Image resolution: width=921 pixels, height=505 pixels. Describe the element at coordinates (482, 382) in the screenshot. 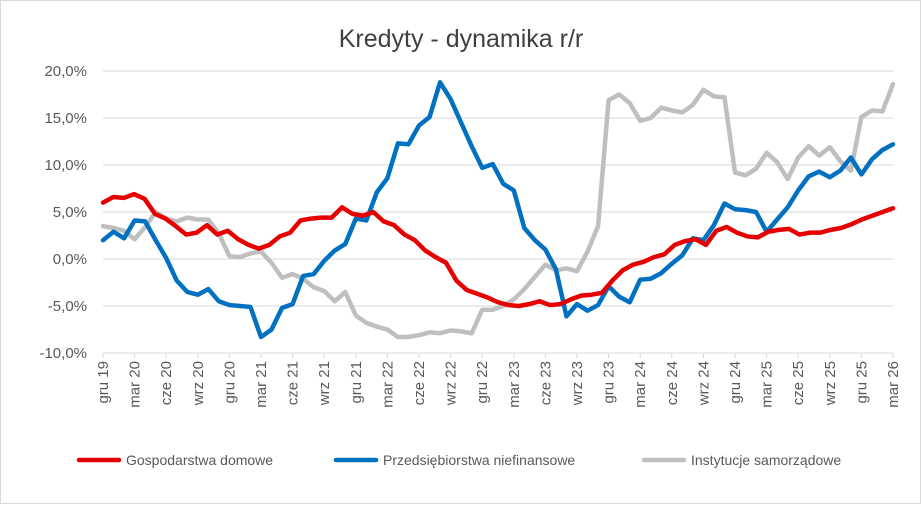

I see `x-tick-label: gru 22` at that location.